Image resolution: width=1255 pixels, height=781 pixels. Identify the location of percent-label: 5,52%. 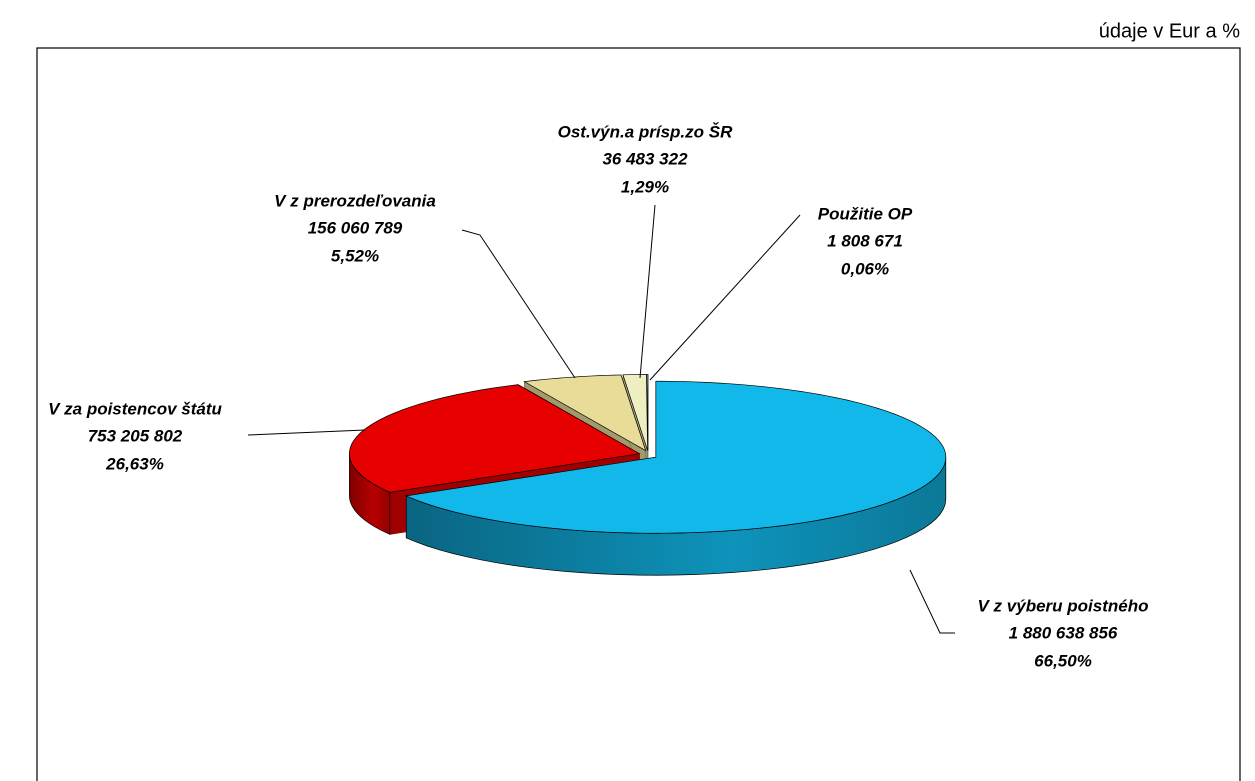
(355, 255).